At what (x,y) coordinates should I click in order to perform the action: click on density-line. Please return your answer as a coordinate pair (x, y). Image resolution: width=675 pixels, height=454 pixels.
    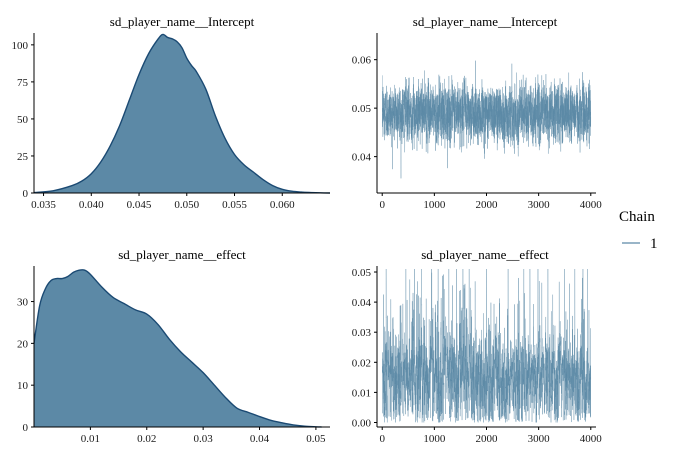
    Looking at the image, I should click on (177, 348).